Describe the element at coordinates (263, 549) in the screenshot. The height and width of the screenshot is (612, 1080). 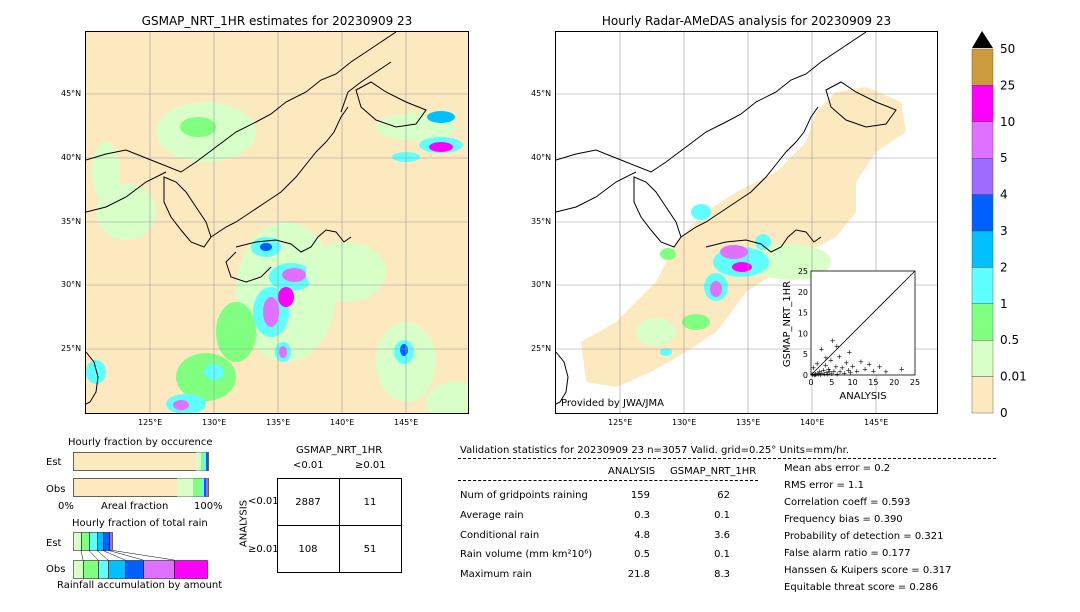
I see `contingency-row-label-1: ≥0.01` at that location.